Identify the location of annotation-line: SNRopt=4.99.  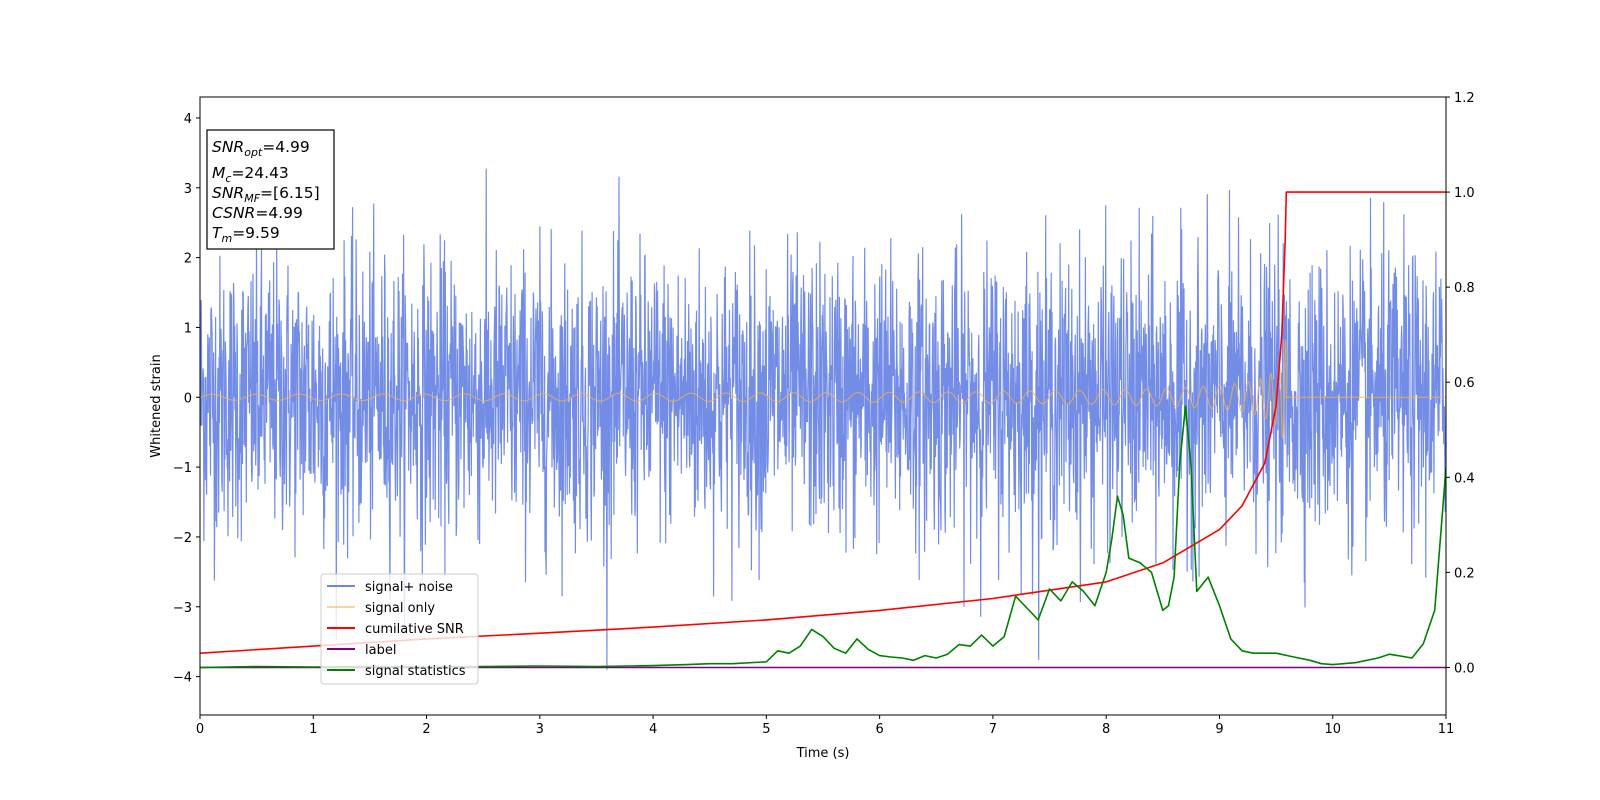
(261, 148).